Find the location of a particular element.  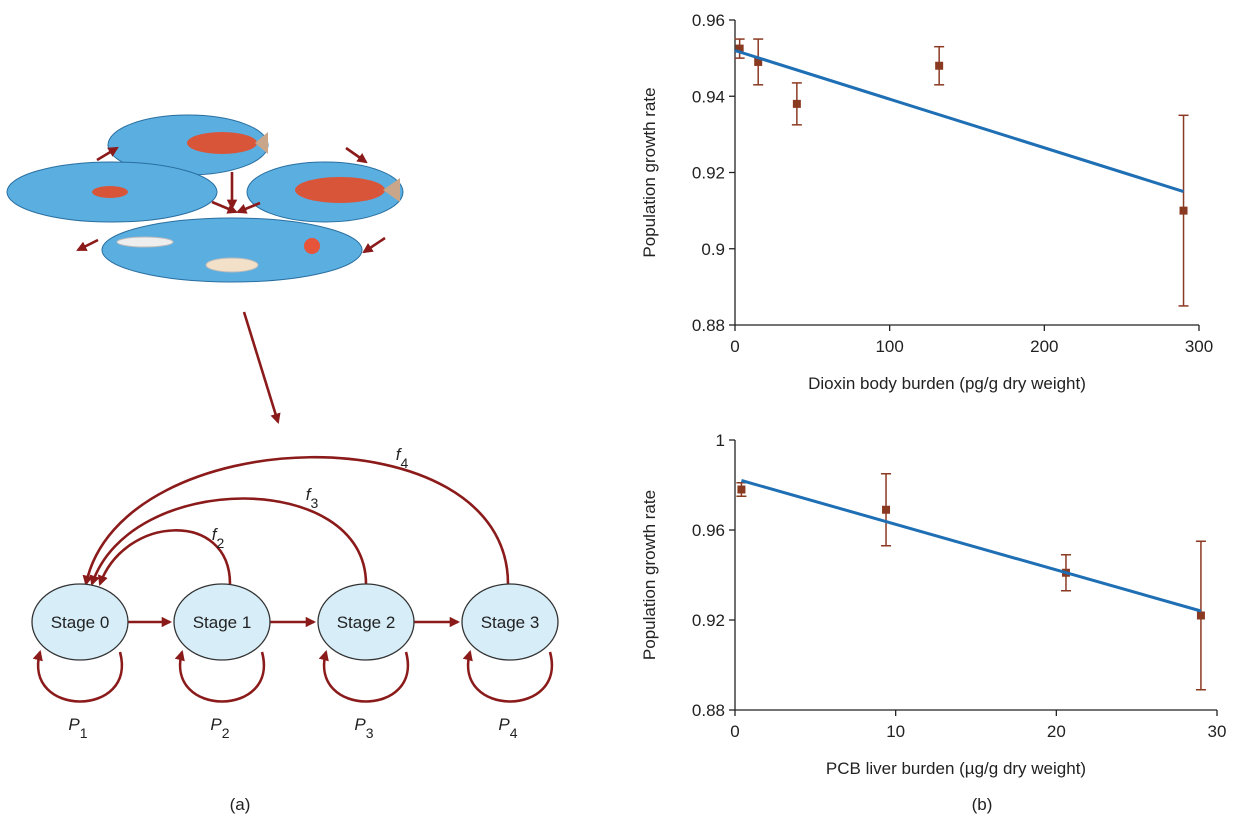

life-cycle-illustration is located at coordinates (205, 269).